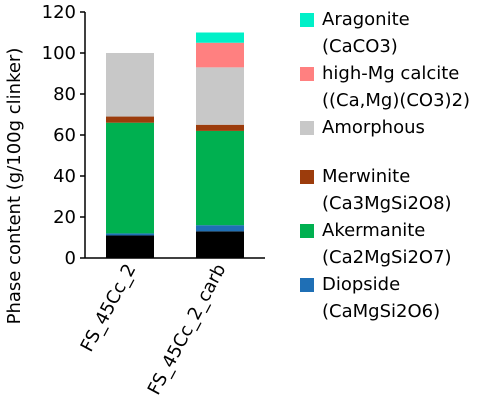 The width and height of the screenshot is (498, 419). Describe the element at coordinates (373, 127) in the screenshot. I see `legend-label: Amorphous` at that location.